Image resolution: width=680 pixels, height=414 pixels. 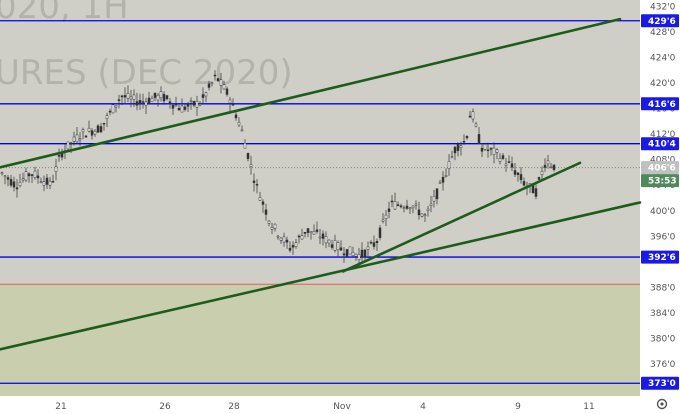 What do you see at coordinates (165, 407) in the screenshot?
I see `time-tick-1: 26` at bounding box center [165, 407].